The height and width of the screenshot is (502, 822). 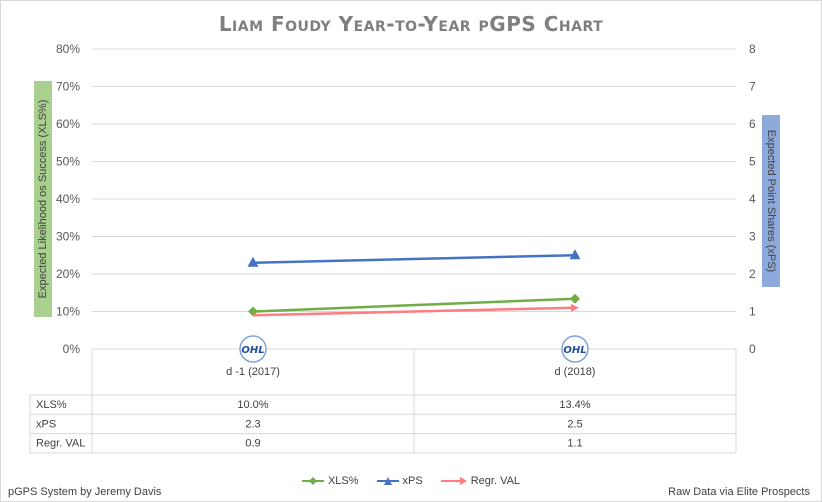 What do you see at coordinates (252, 405) in the screenshot?
I see `table-cell: 10.0%` at bounding box center [252, 405].